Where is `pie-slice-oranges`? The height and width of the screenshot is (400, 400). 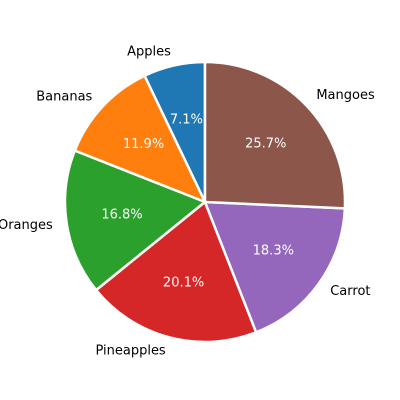
pie-slice-oranges is located at coordinates (135, 220).